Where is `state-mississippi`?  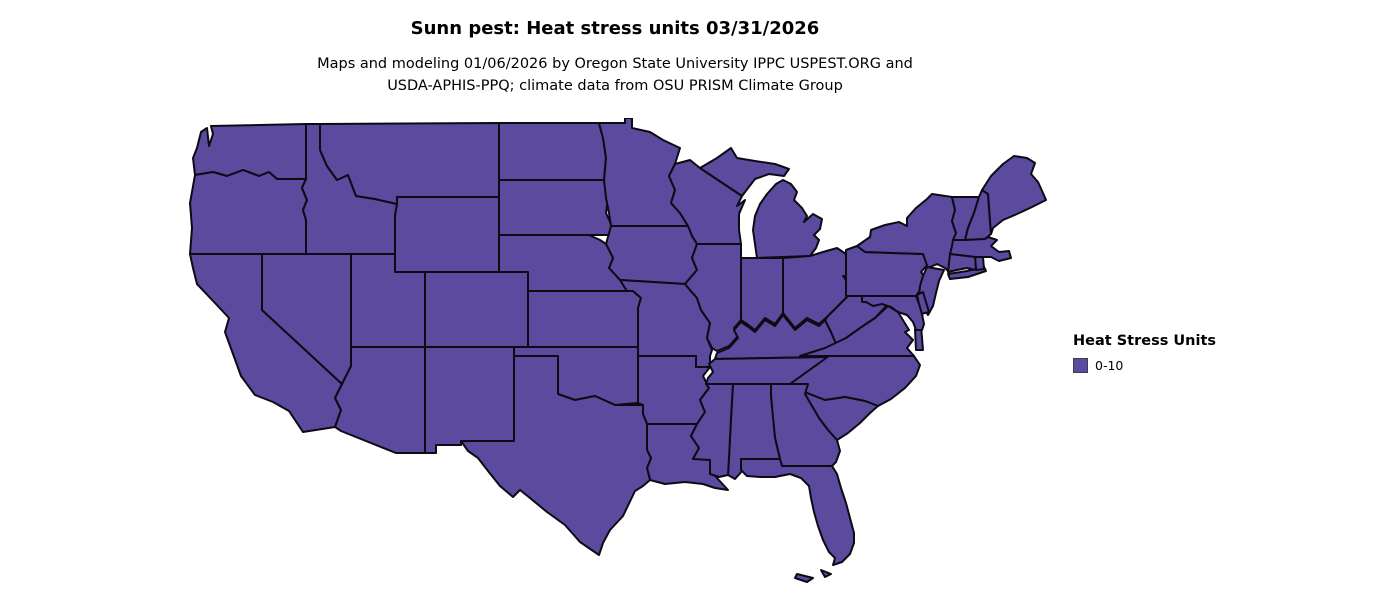
state-mississippi is located at coordinates (712, 430).